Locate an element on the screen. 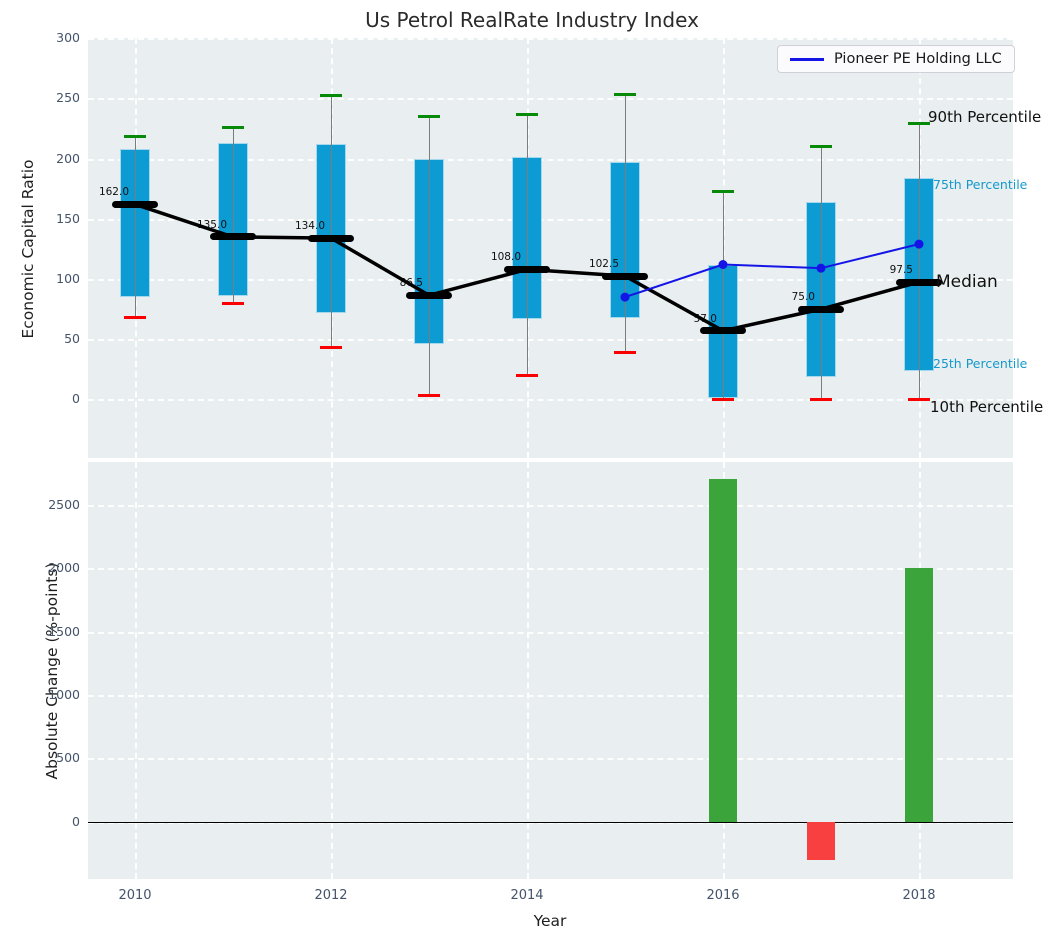  annotation-median: Median is located at coordinates (967, 282).